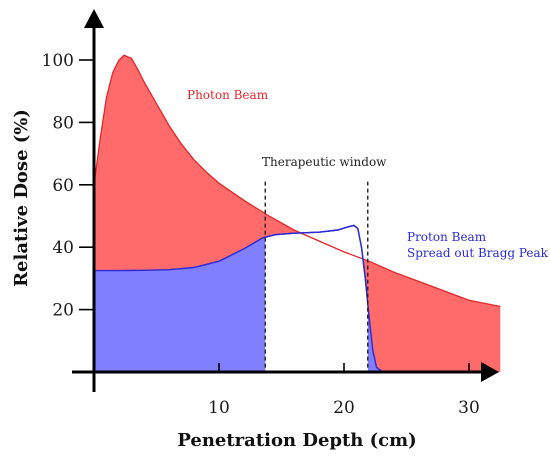 The height and width of the screenshot is (469, 550). I want to click on y-tick-label: 20, so click(63, 311).